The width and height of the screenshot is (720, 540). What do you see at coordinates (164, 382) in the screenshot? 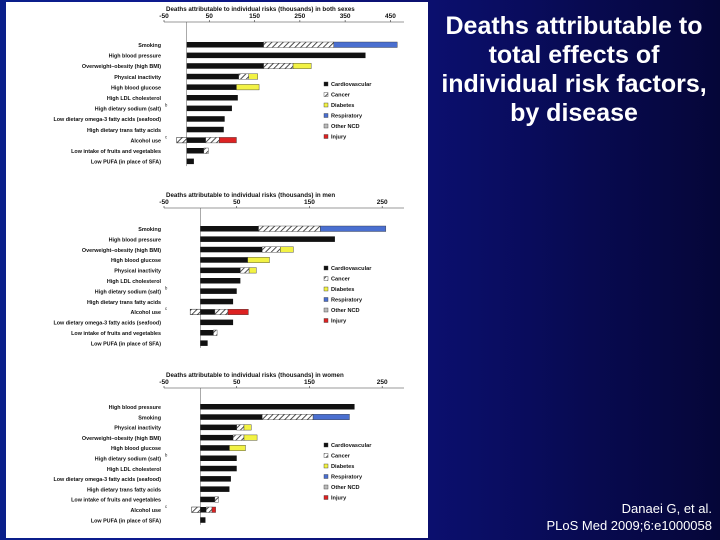
I see `x-tick-label: -50` at bounding box center [164, 382].